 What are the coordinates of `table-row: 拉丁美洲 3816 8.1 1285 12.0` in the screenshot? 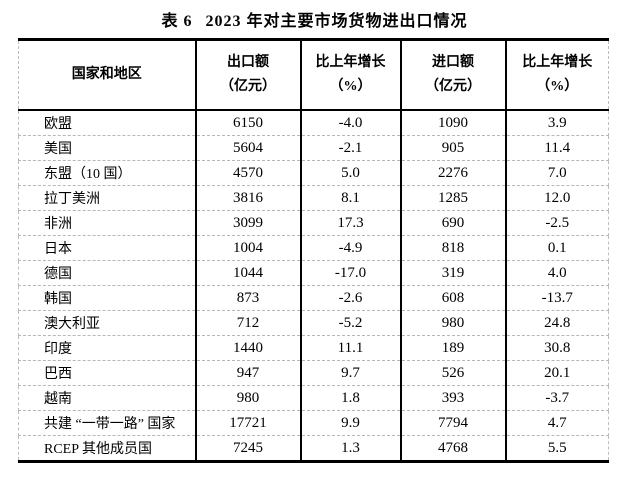 It's located at (313, 198).